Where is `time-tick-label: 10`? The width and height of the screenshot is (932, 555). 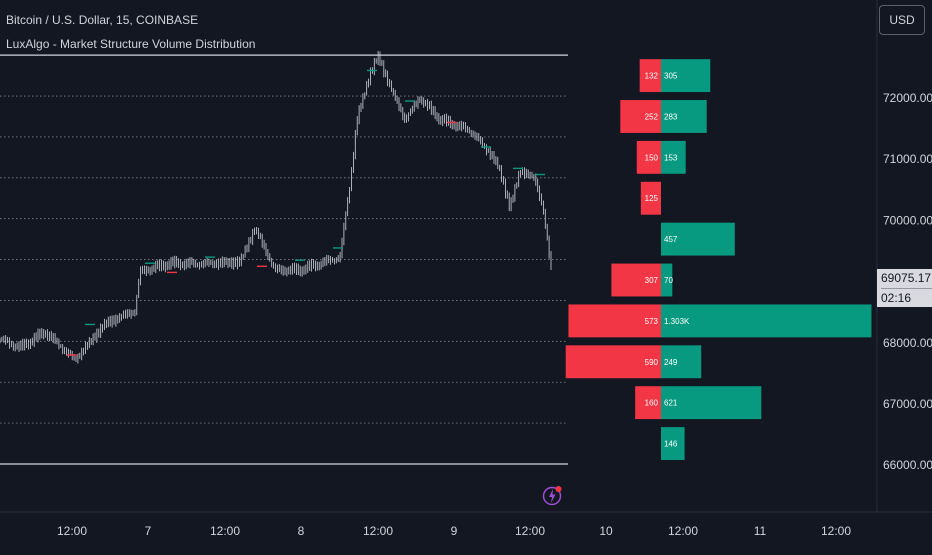
time-tick-label: 10 is located at coordinates (606, 531).